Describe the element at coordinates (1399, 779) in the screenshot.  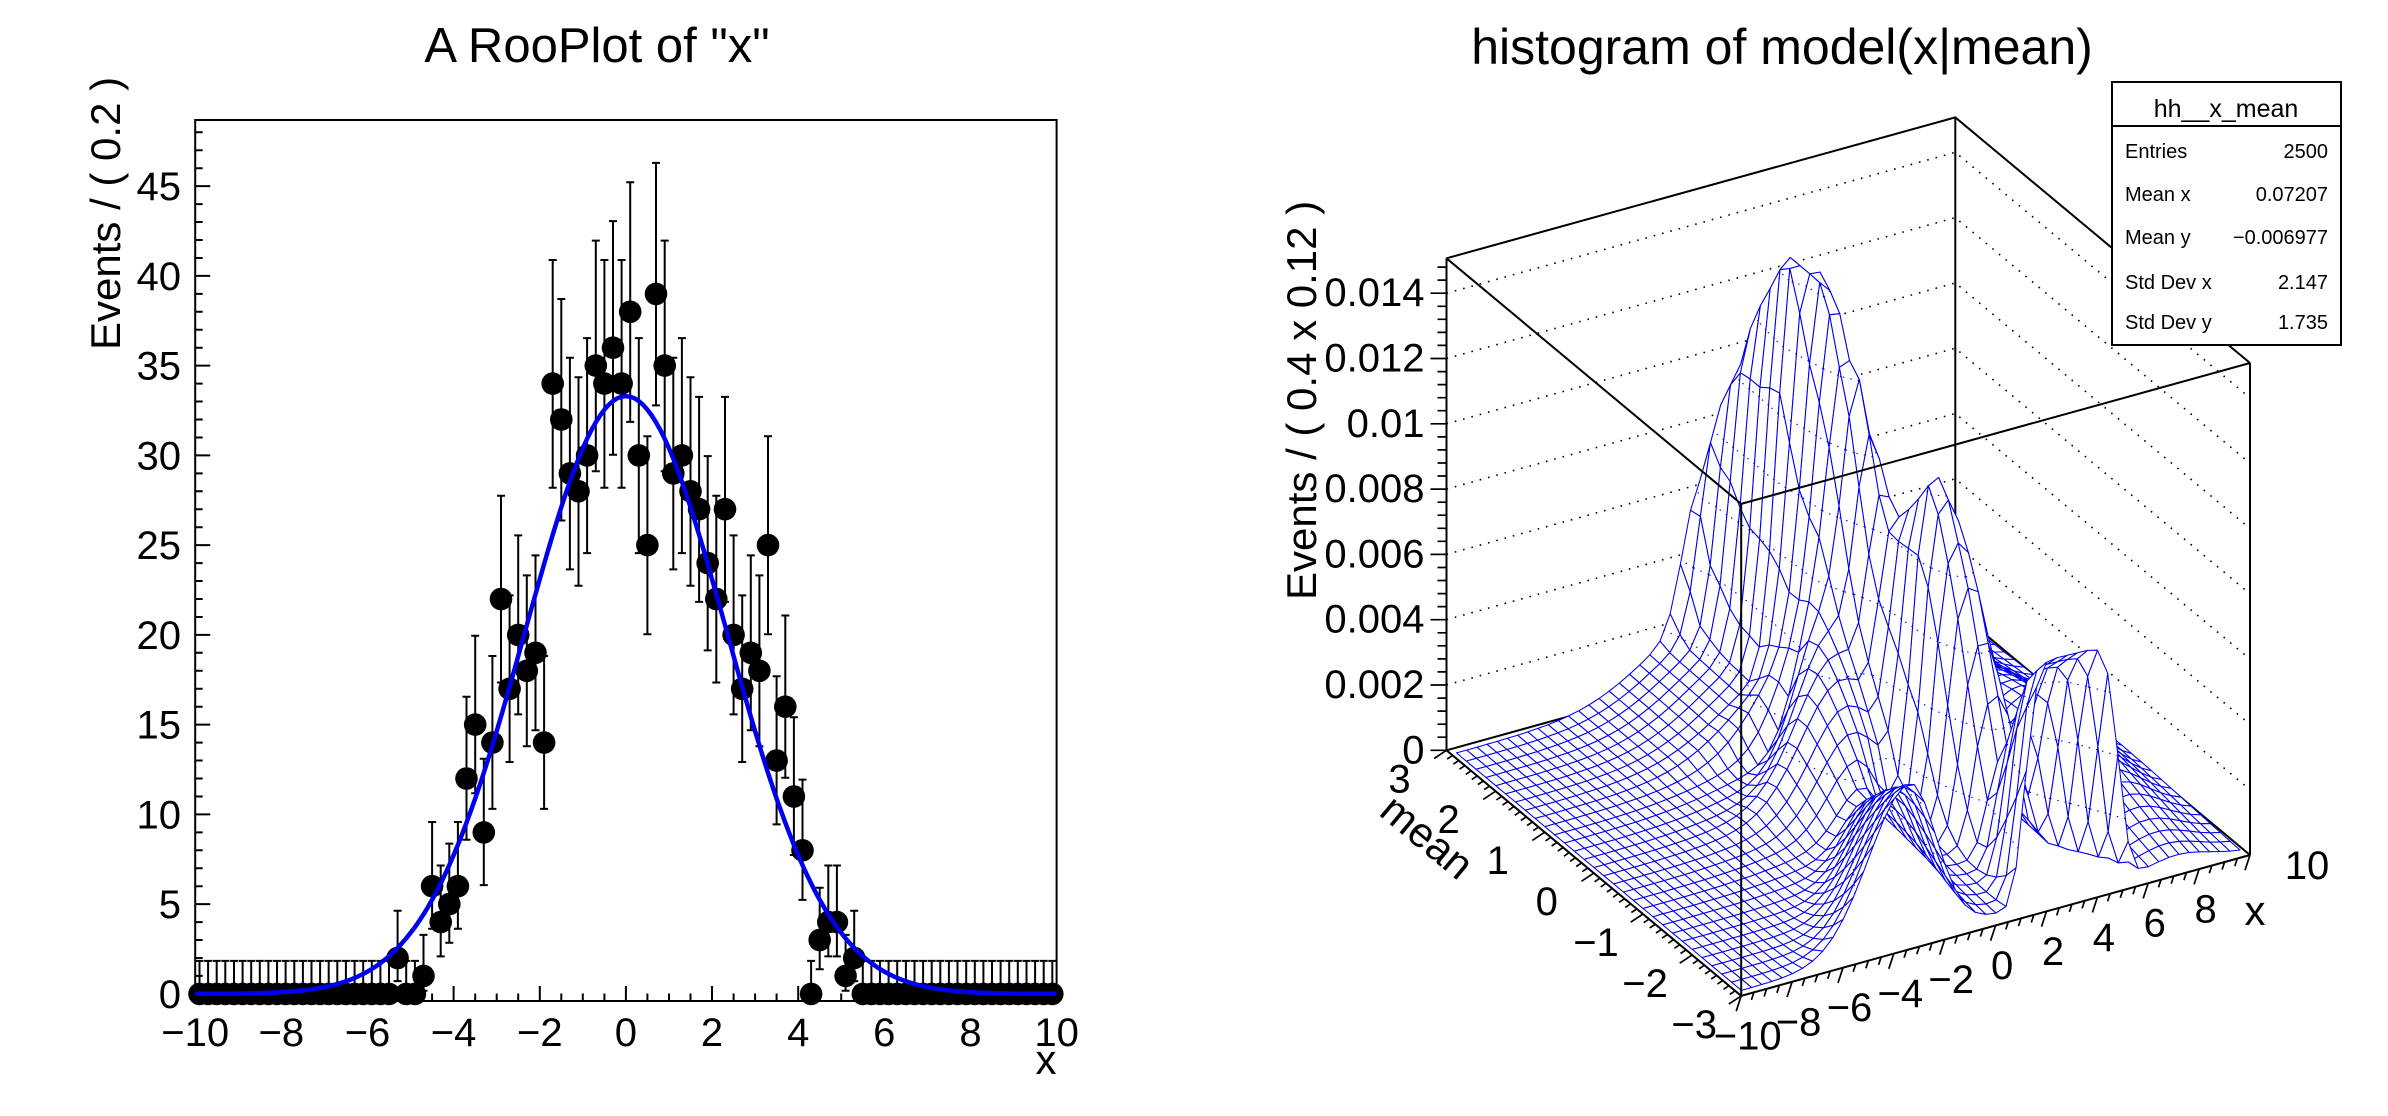
I see `svg-text: 3` at that location.